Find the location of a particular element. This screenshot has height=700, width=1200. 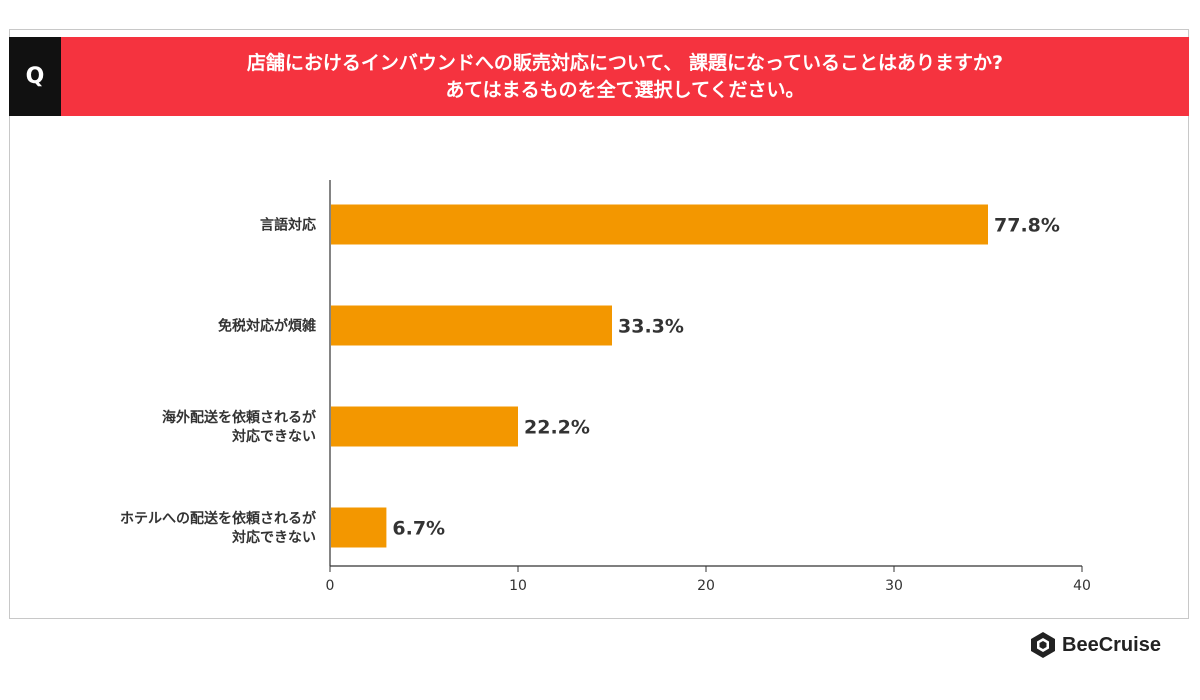

question-line-2: あてはまるものを全て選択してください。 is located at coordinates (625, 89).